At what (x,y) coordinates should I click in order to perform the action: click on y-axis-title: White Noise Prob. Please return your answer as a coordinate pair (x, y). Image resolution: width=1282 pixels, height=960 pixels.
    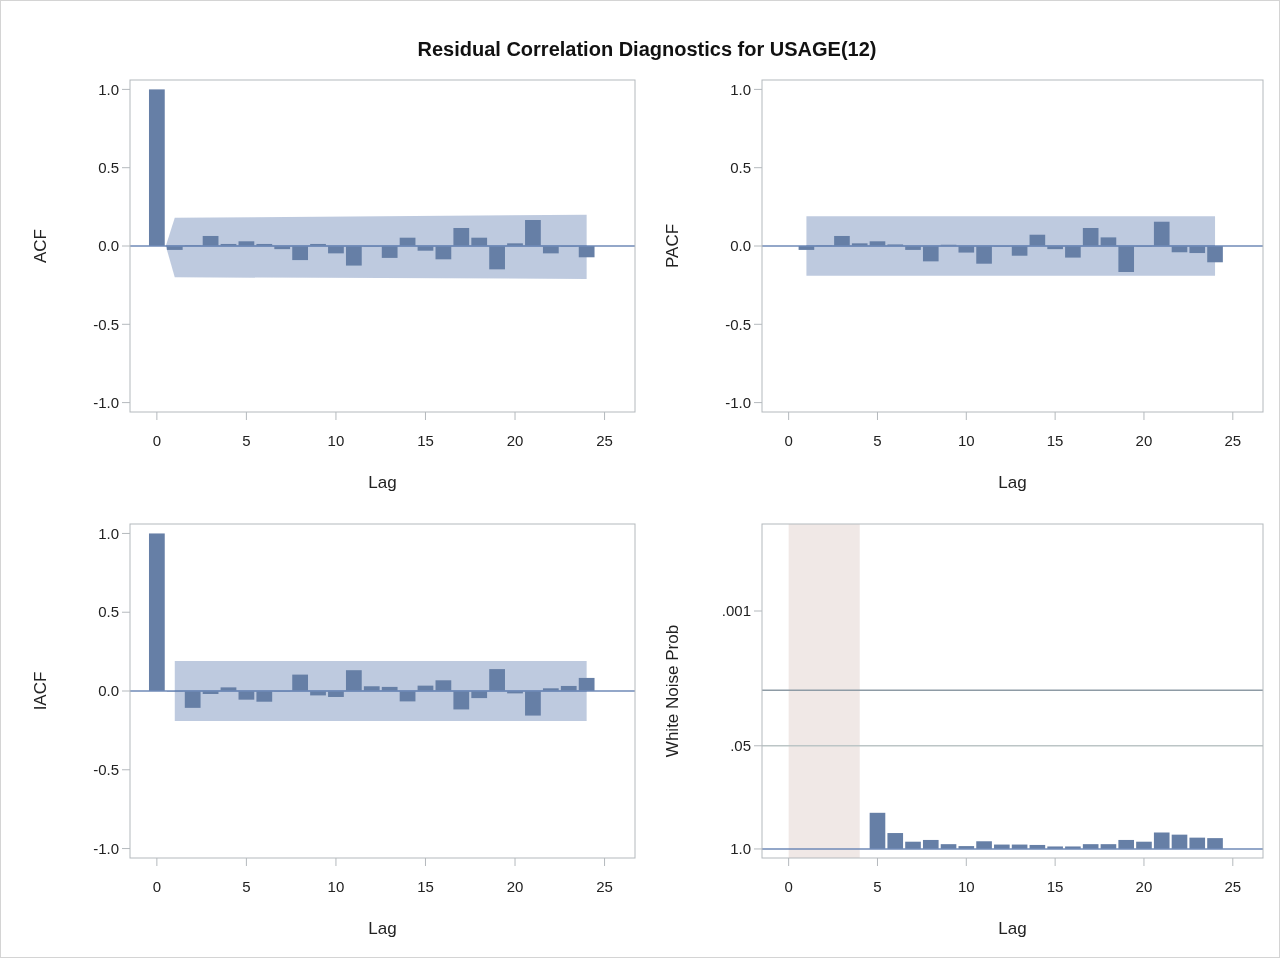
    Looking at the image, I should click on (672, 691).